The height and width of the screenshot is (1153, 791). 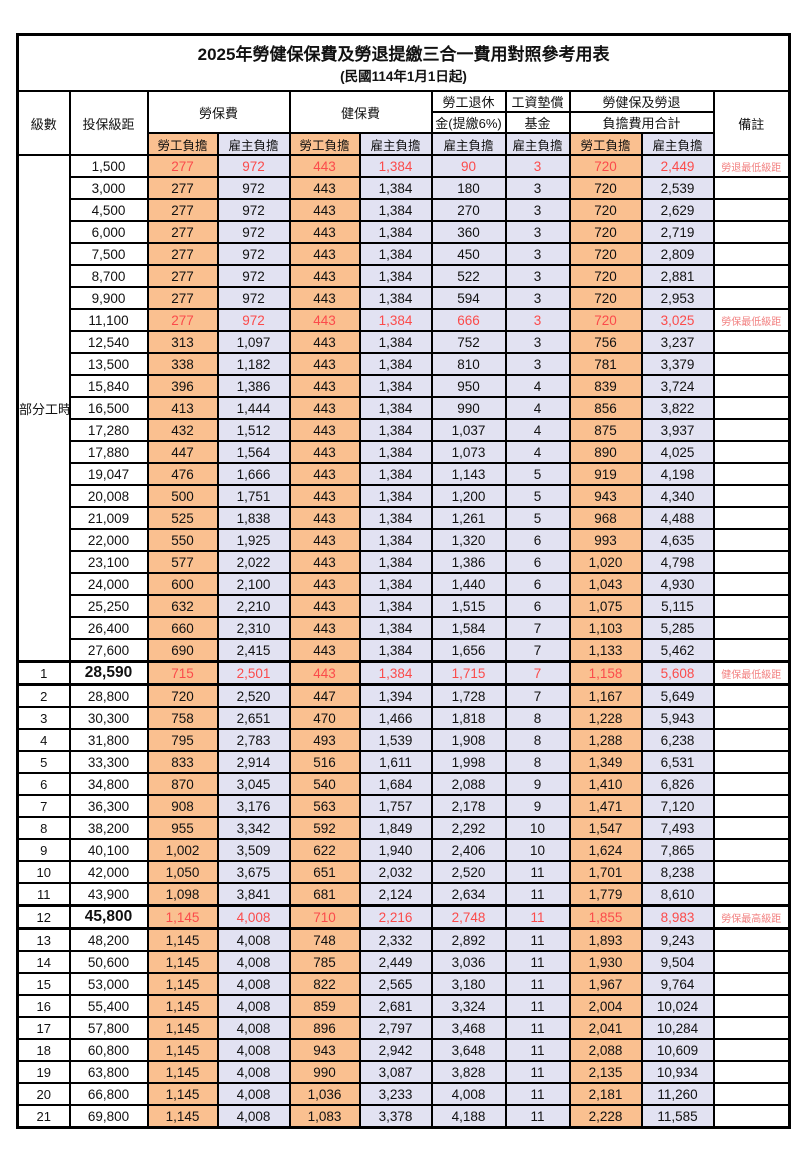 What do you see at coordinates (253, 364) in the screenshot?
I see `cell-labor-employer: 1,182` at bounding box center [253, 364].